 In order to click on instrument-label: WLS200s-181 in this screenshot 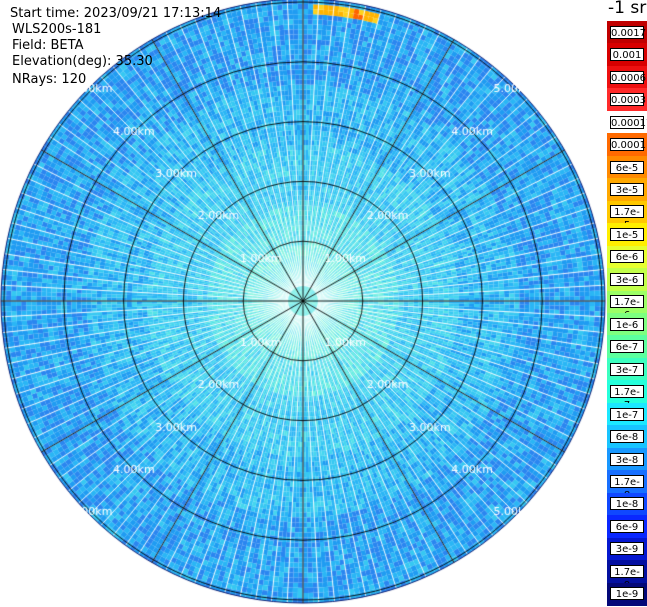, I will do `click(57, 29)`.